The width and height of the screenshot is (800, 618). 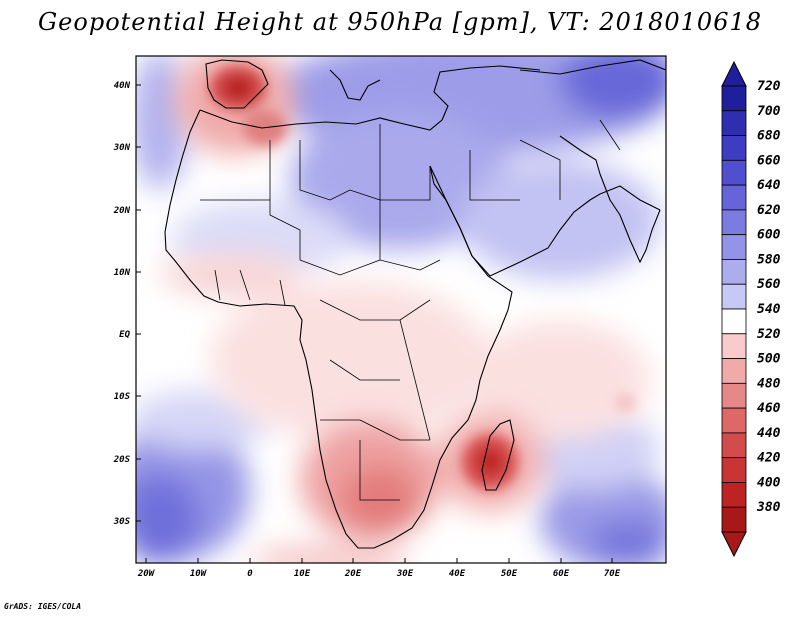 What do you see at coordinates (122, 397) in the screenshot?
I see `lat-label: 10S` at bounding box center [122, 397].